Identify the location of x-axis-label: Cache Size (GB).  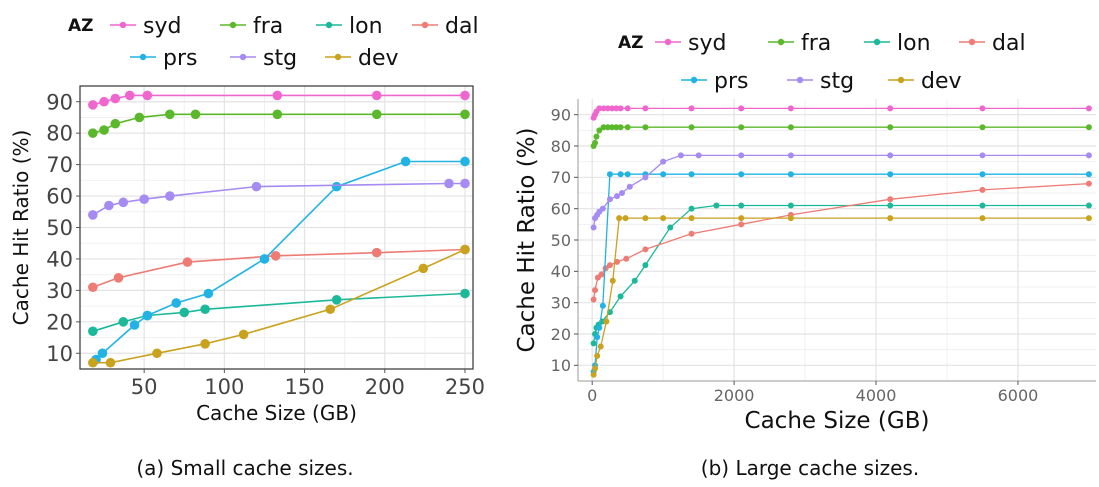
(837, 421).